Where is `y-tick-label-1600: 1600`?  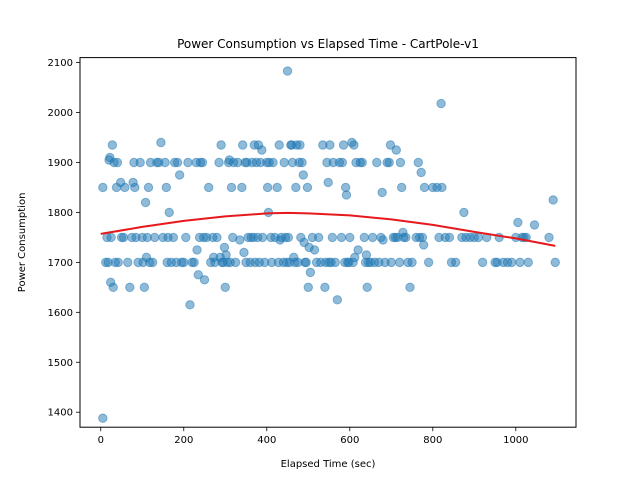 y-tick-label-1600: 1600 is located at coordinates (60, 313).